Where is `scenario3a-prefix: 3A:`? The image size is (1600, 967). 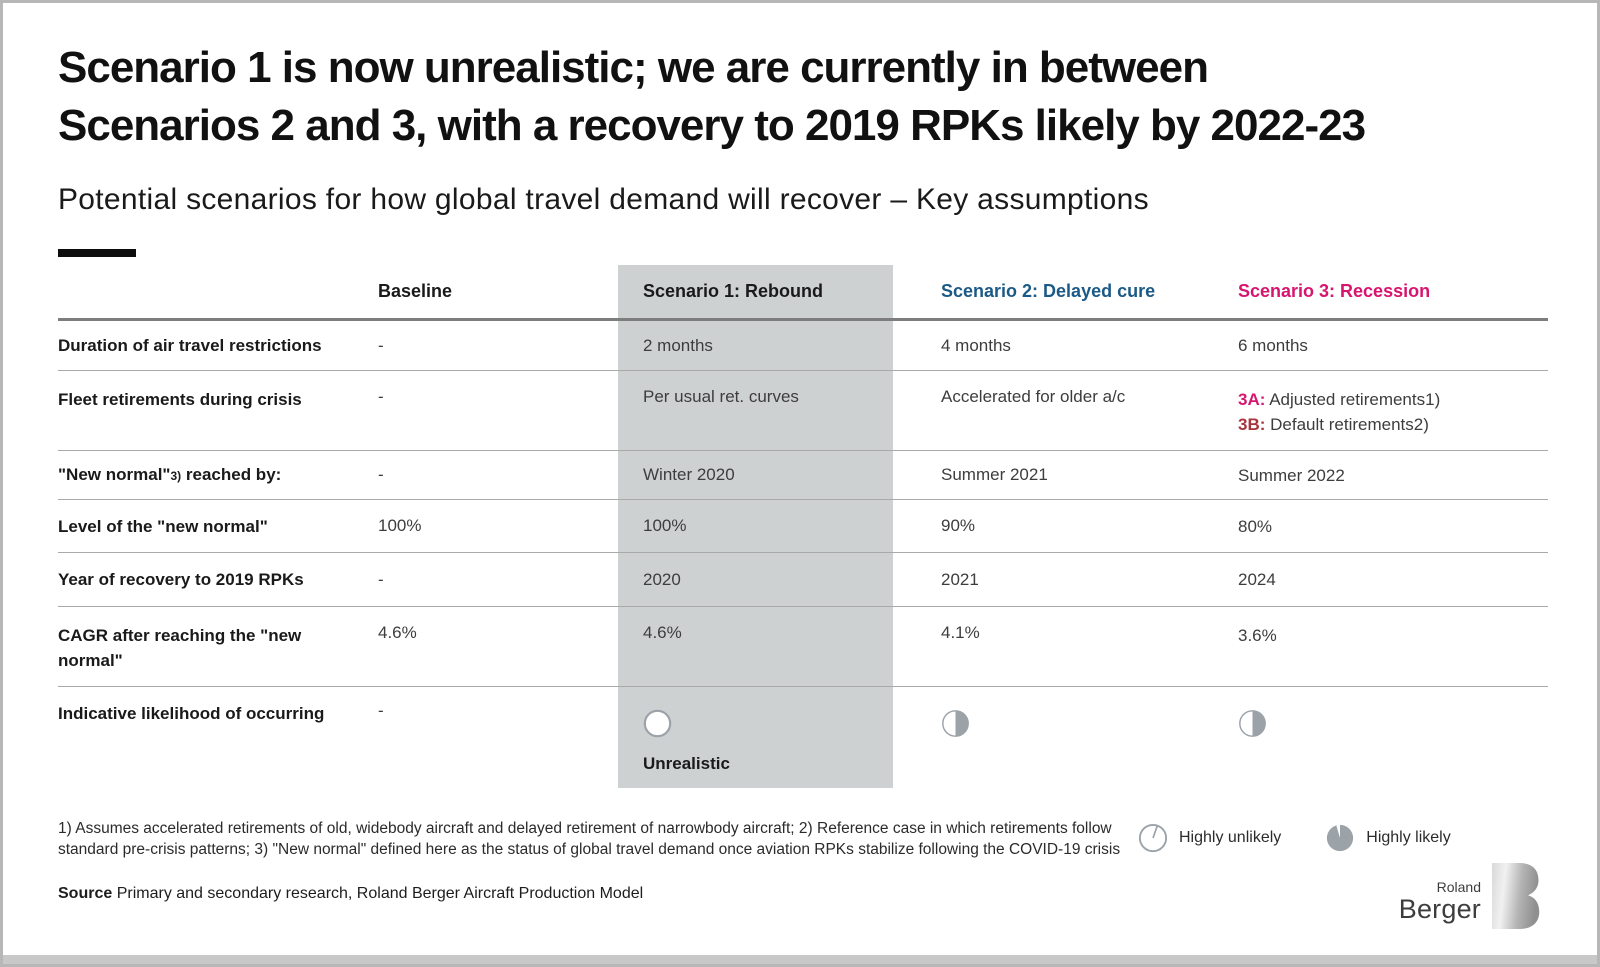
scenario3a-prefix: 3A: is located at coordinates (1252, 399).